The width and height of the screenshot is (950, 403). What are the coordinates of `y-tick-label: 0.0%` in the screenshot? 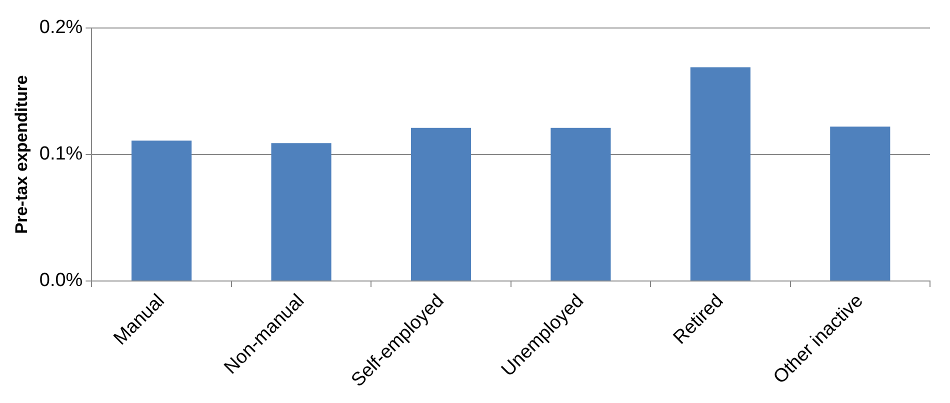 It's located at (61, 281).